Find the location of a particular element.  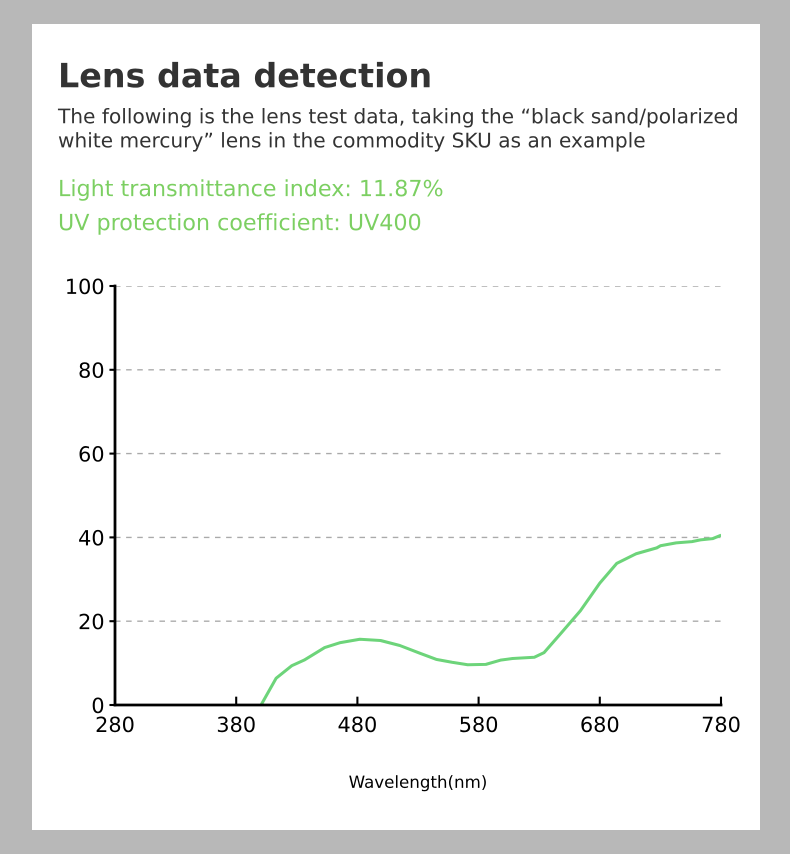

y-tick-label: 20 is located at coordinates (92, 622).